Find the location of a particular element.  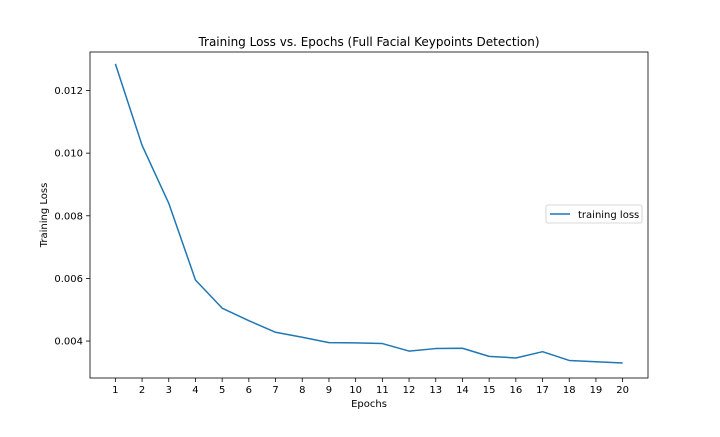

x-tick-label: 19 is located at coordinates (596, 390).